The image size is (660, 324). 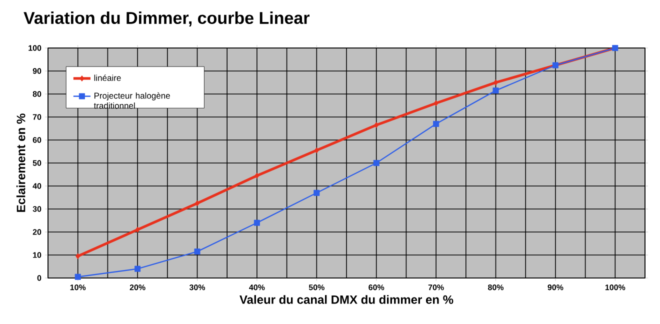 What do you see at coordinates (39, 278) in the screenshot?
I see `y-tick-label: 0` at bounding box center [39, 278].